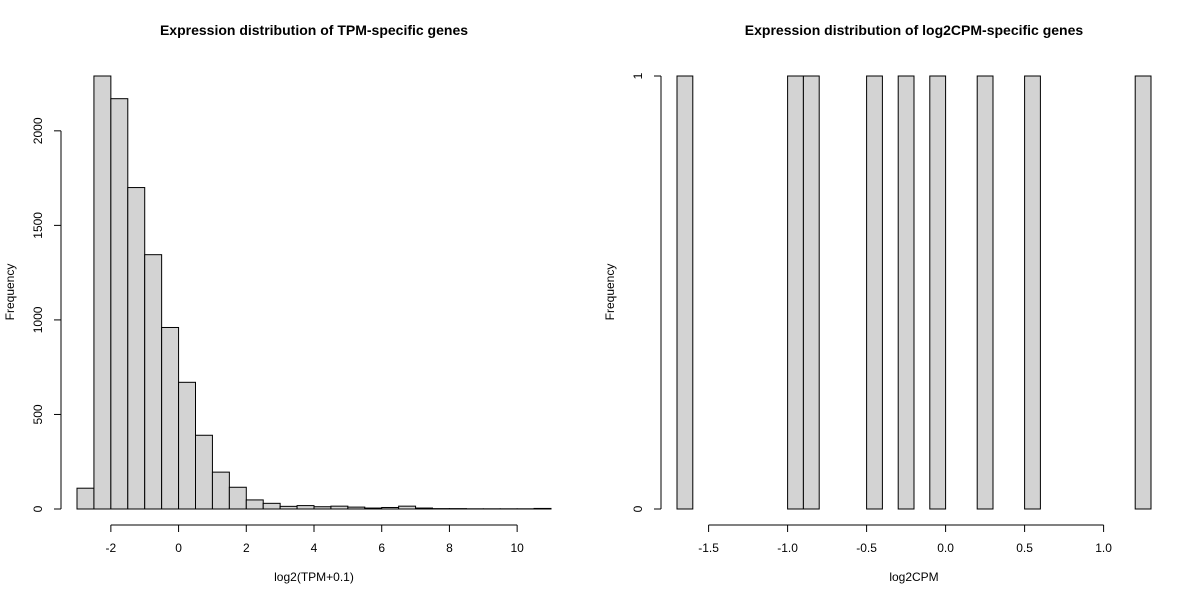 The width and height of the screenshot is (1200, 600). I want to click on x-tick-label: 8, so click(449, 548).